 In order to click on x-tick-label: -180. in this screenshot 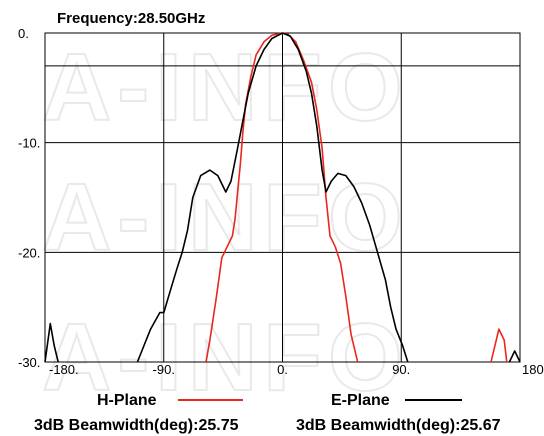, I will do `click(64, 369)`.